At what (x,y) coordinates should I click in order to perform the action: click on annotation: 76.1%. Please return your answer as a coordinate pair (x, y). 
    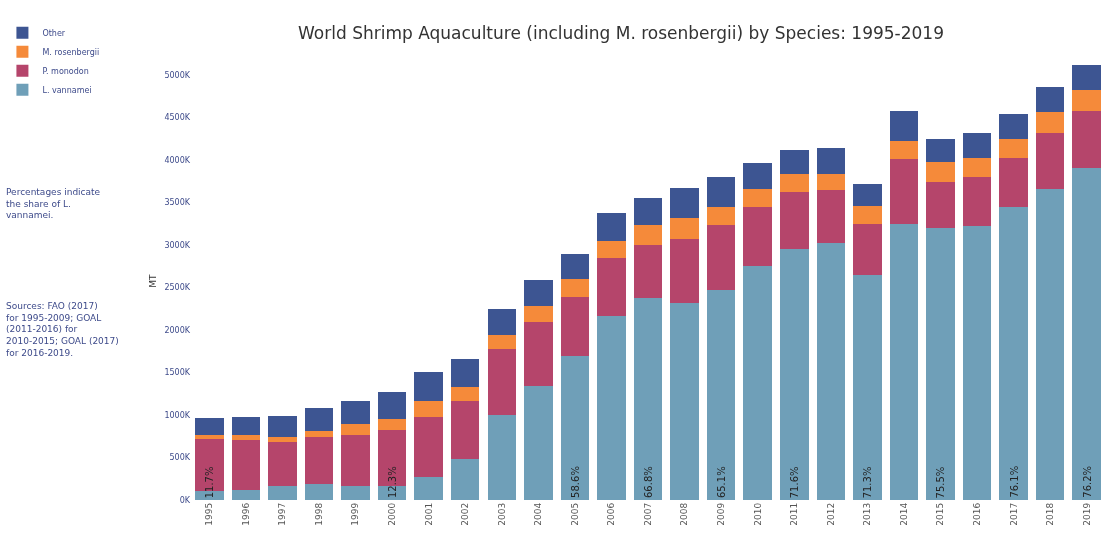
    Looking at the image, I should click on (1014, 481).